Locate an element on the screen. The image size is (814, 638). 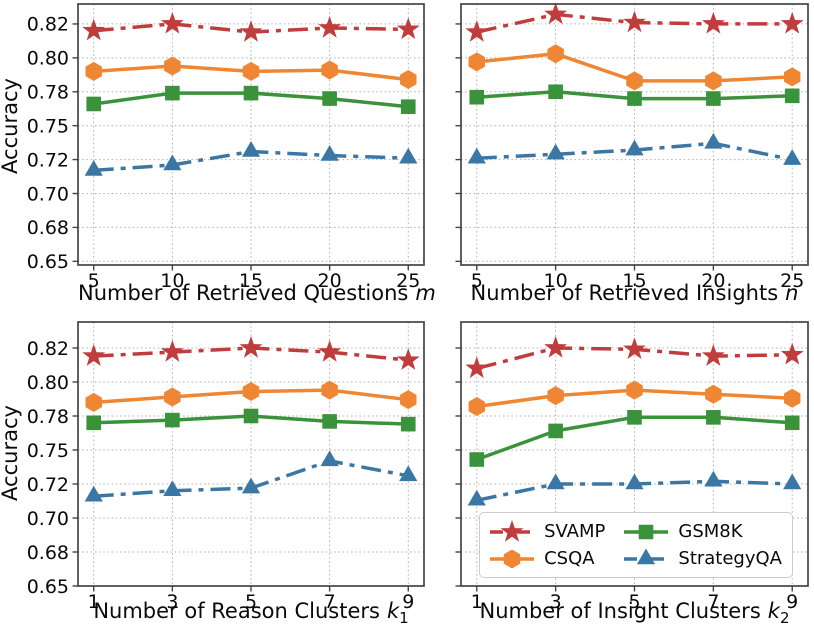
legend-marker-gsm8k is located at coordinates (646, 531).